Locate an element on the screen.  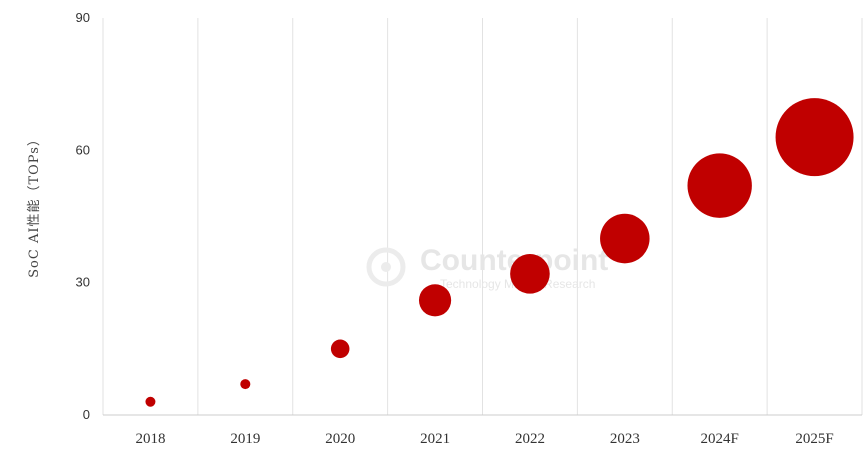
y-tick-label: 90 is located at coordinates (83, 17).